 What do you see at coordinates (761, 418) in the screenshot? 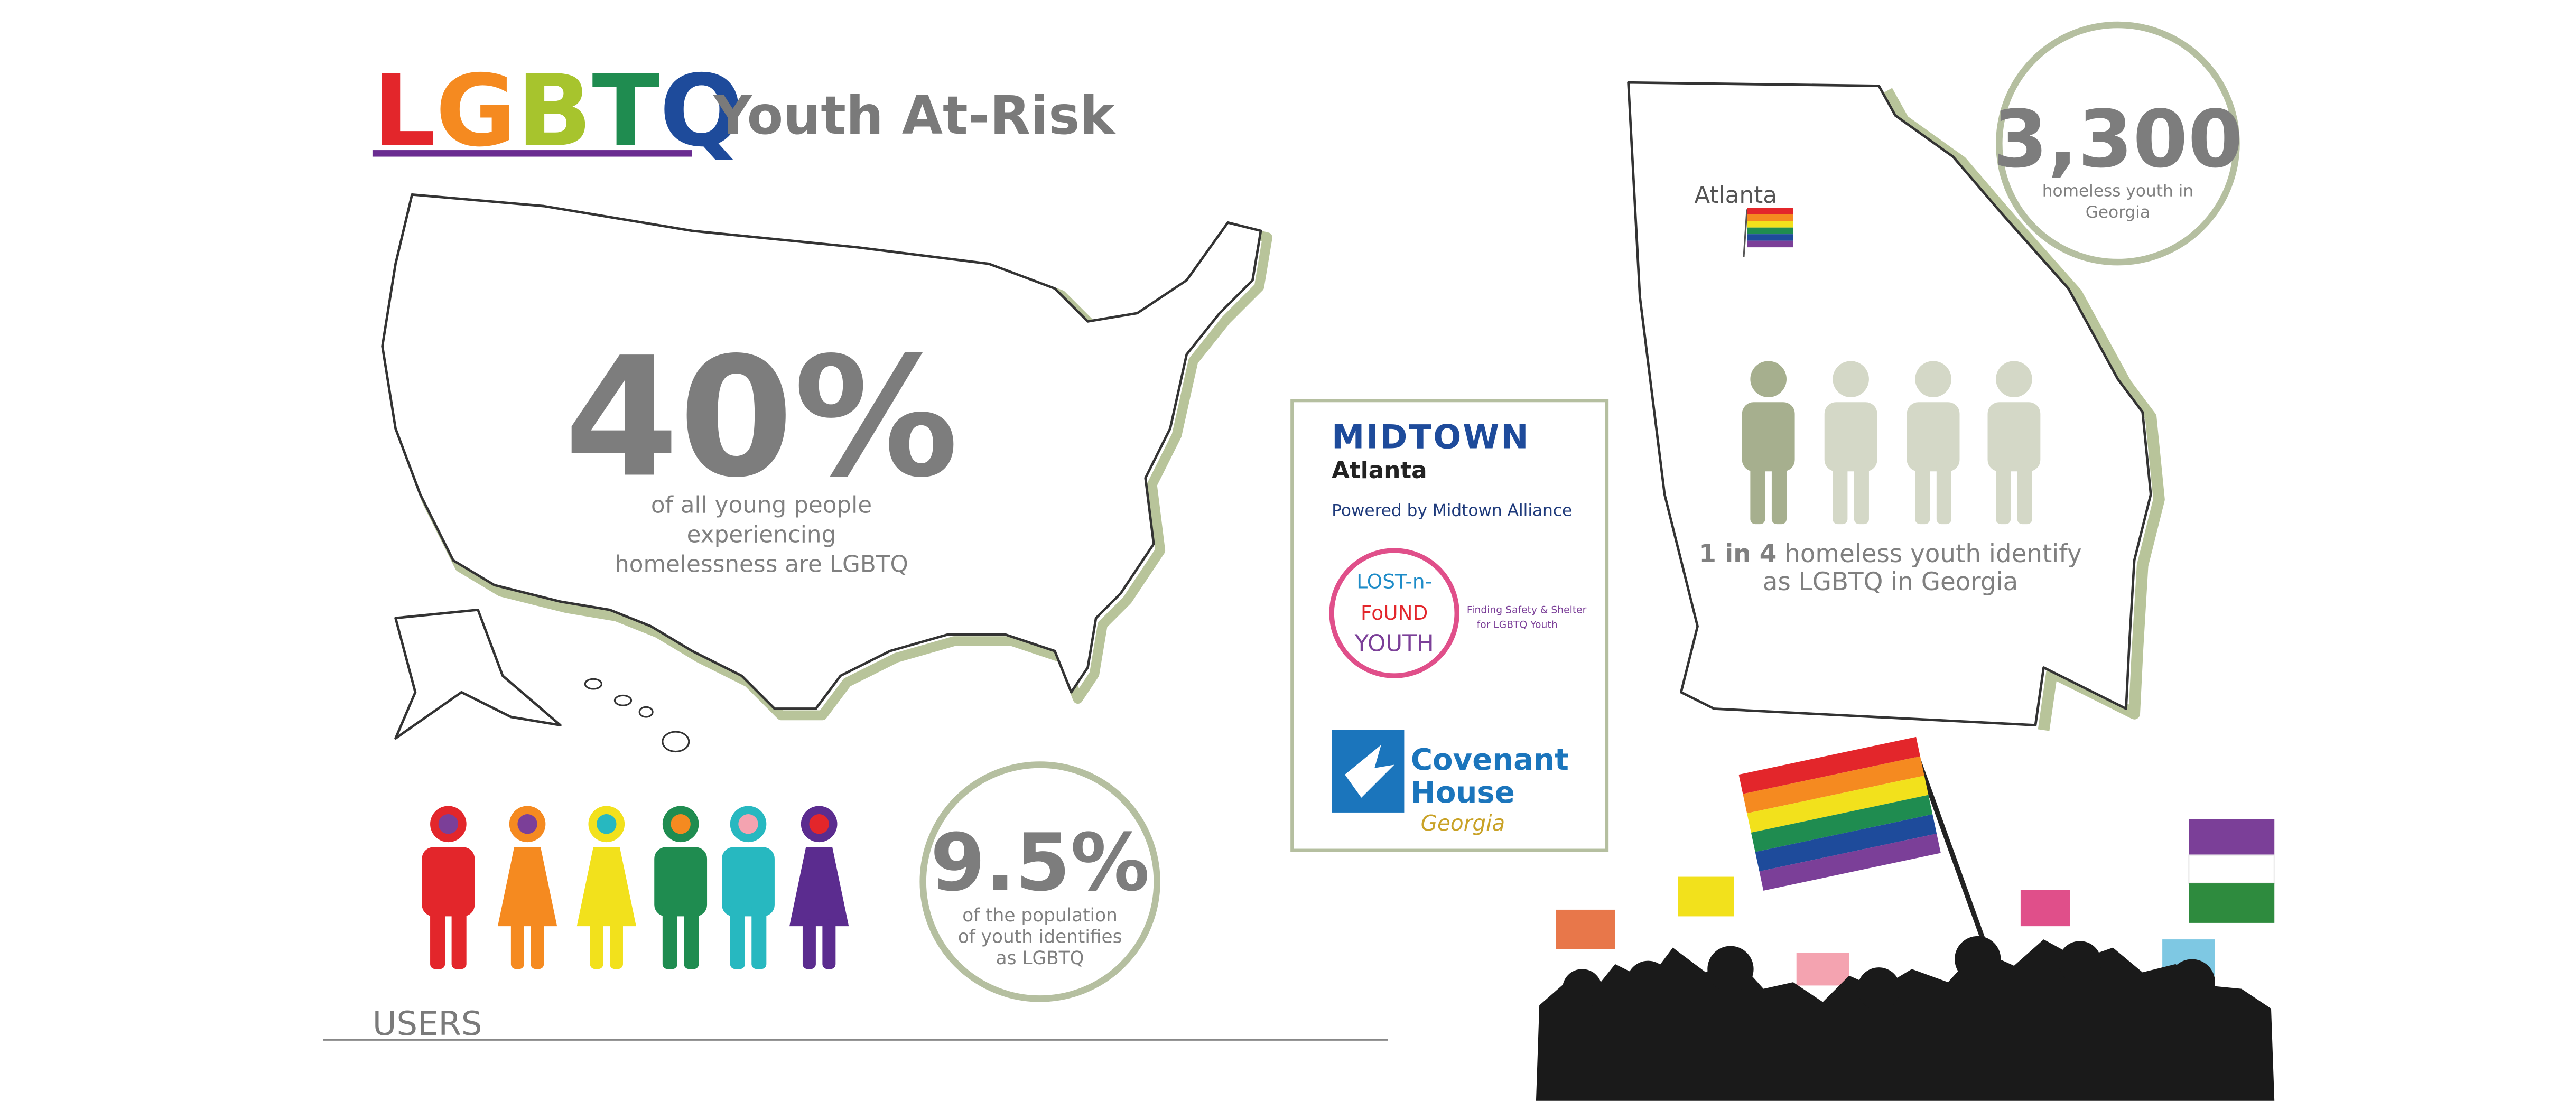
I see `us-stat-value: 40%` at bounding box center [761, 418].